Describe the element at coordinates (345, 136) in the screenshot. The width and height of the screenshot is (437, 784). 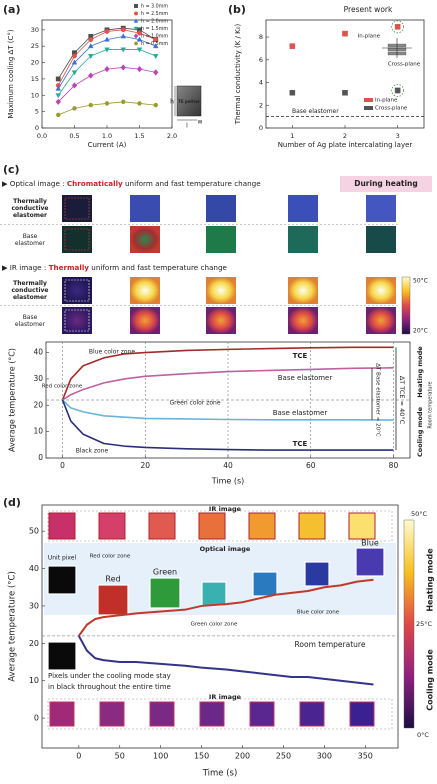
I see `x-tick-label: 2` at that location.